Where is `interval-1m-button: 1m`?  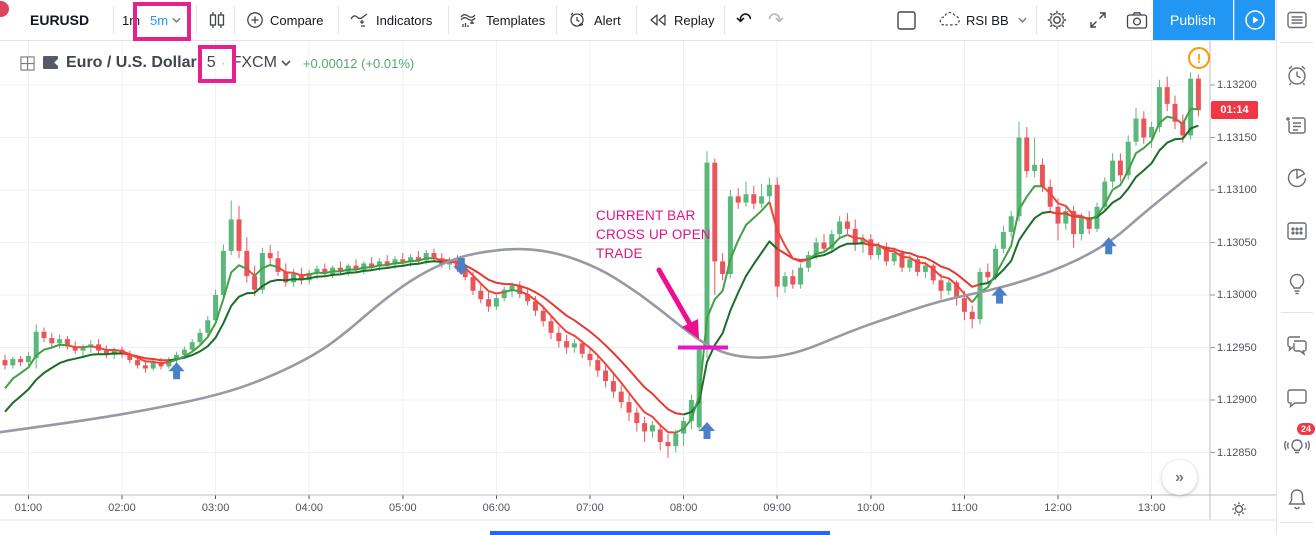 interval-1m-button: 1m is located at coordinates (131, 20).